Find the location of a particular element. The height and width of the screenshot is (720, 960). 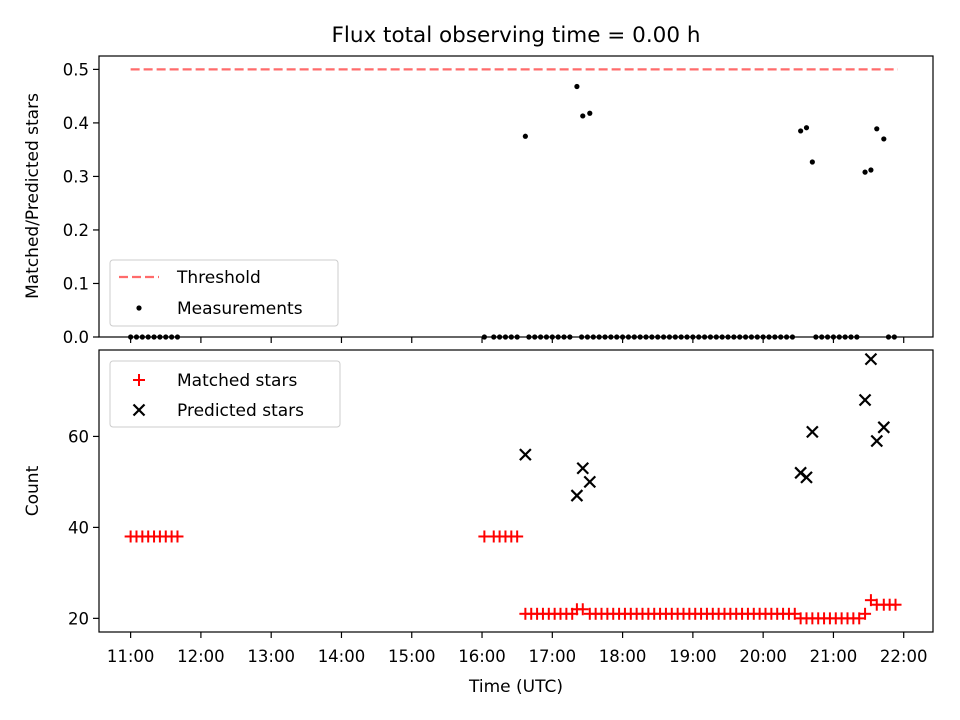

top-legend-box is located at coordinates (224, 293).